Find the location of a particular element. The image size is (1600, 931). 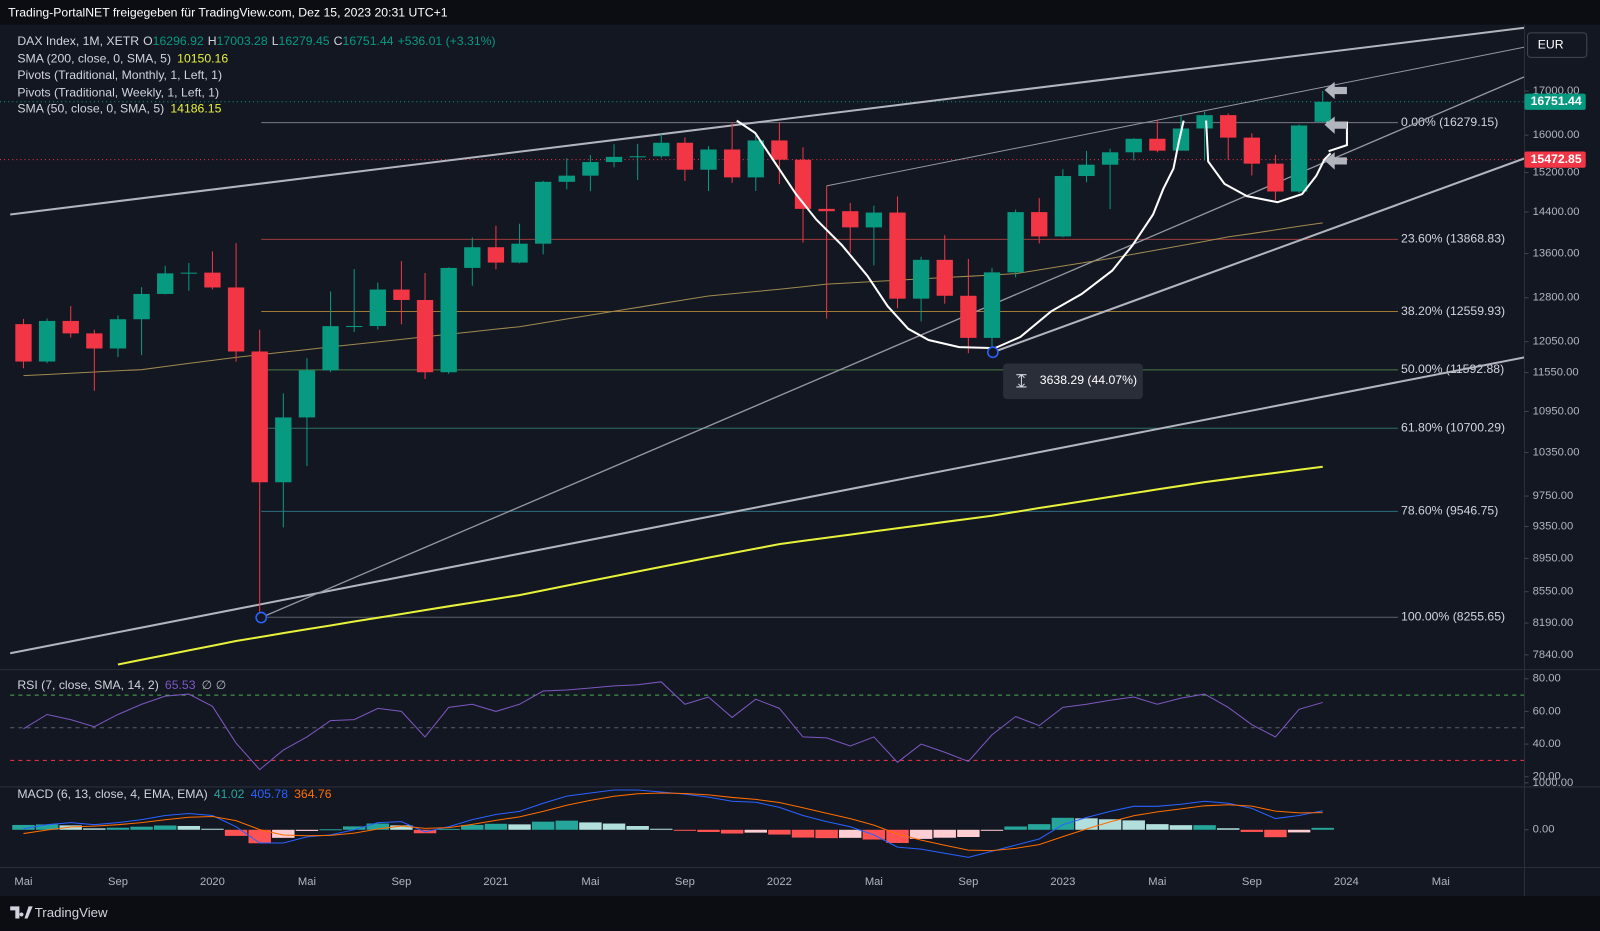

fib-label: 23.60% (13868.83) is located at coordinates (1453, 239).